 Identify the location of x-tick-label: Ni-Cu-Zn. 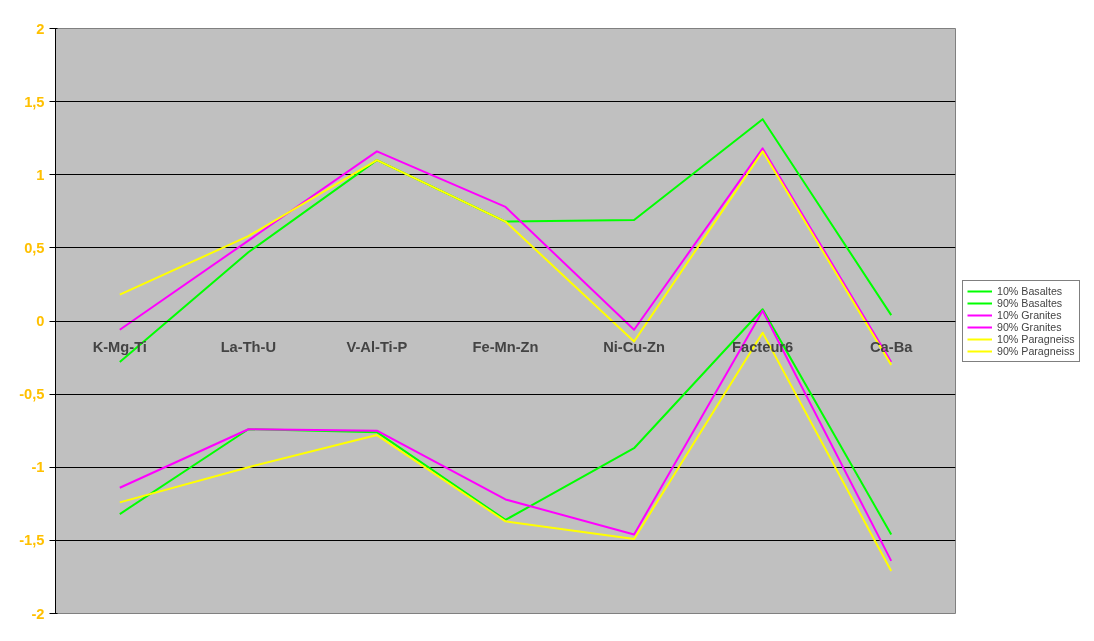
(634, 347).